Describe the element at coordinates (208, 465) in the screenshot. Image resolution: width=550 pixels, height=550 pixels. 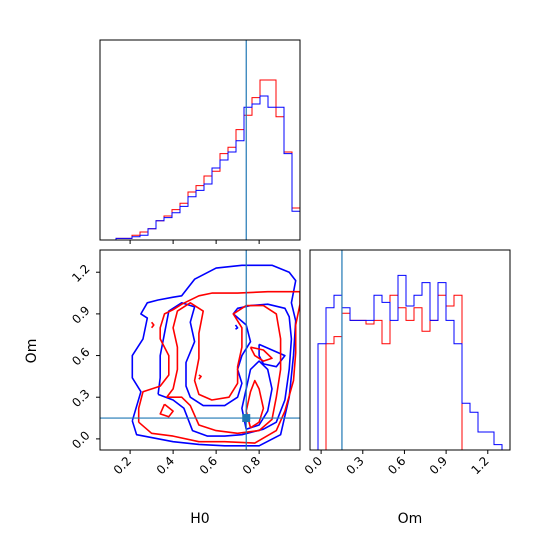
I see `h0-x-tick-label: 0.6` at that location.